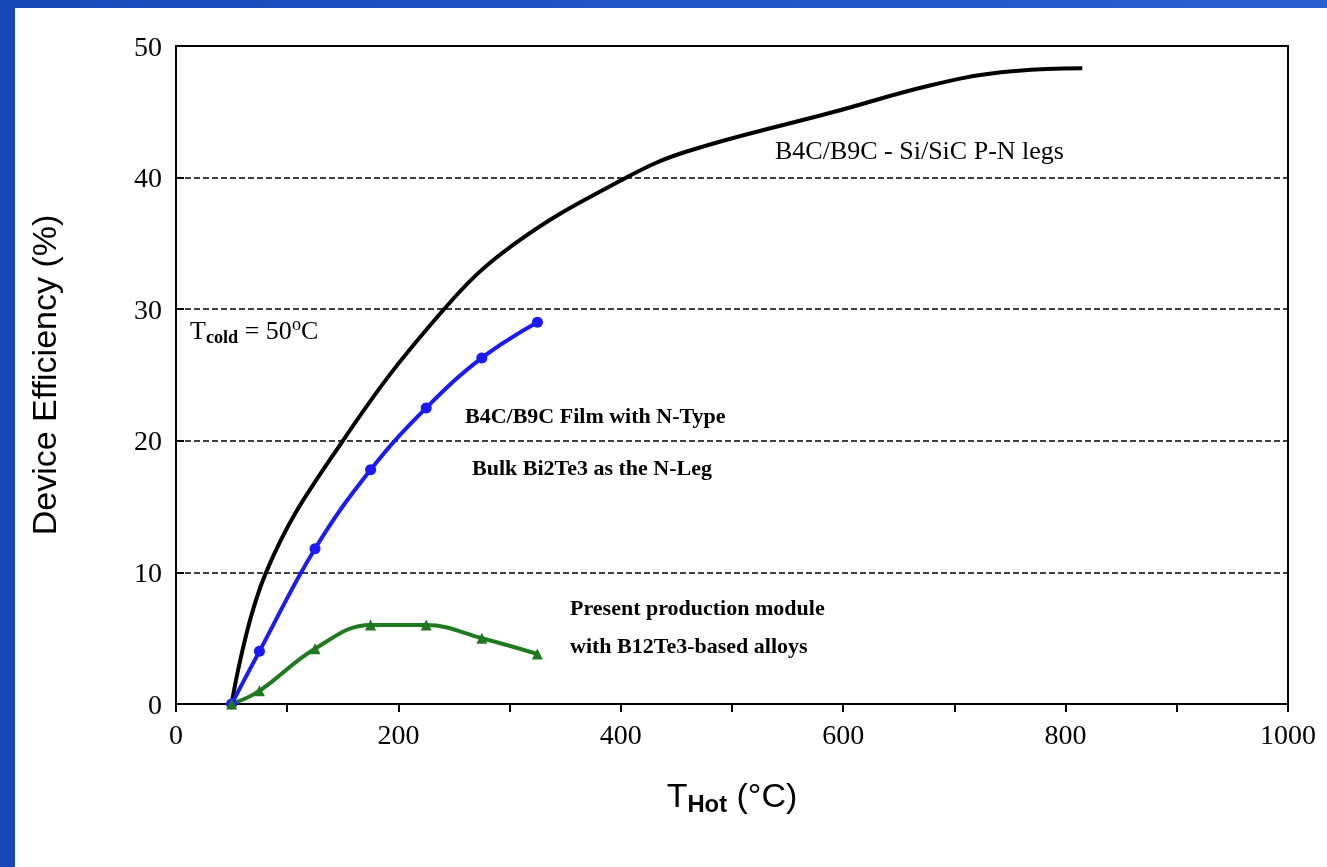 The width and height of the screenshot is (1327, 867). Describe the element at coordinates (592, 467) in the screenshot. I see `annotation: Bulk Bi2Te3 as the N-Leg` at that location.